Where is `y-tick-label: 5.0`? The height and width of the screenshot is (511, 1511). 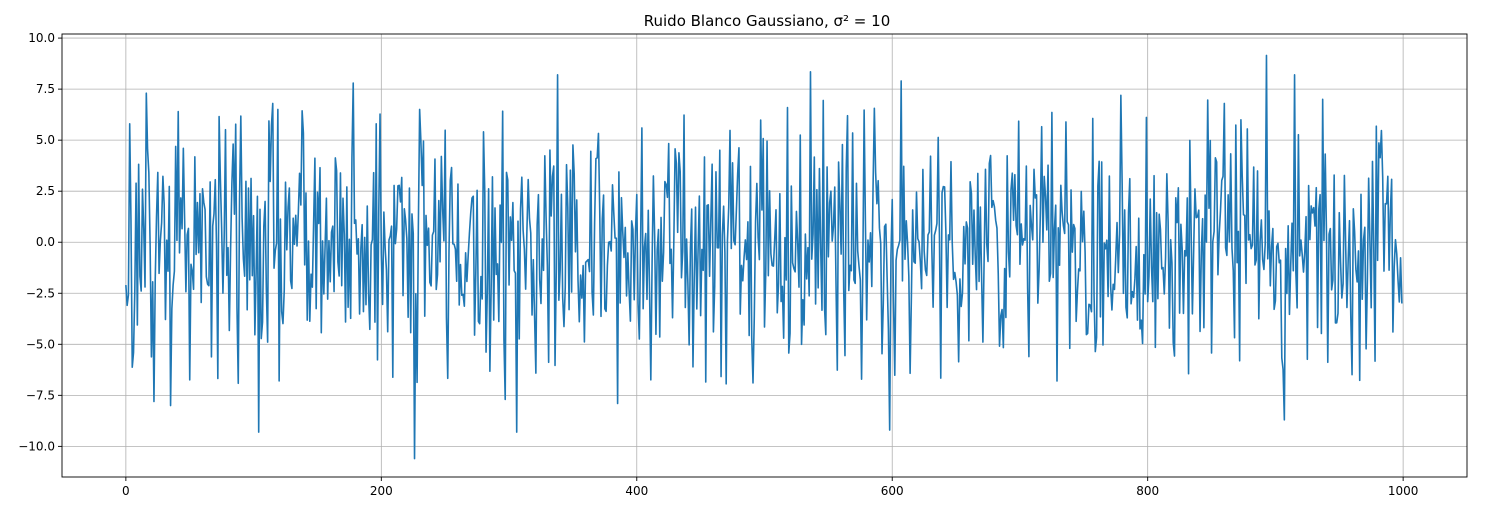
y-tick-label: 5.0 is located at coordinates (45, 140).